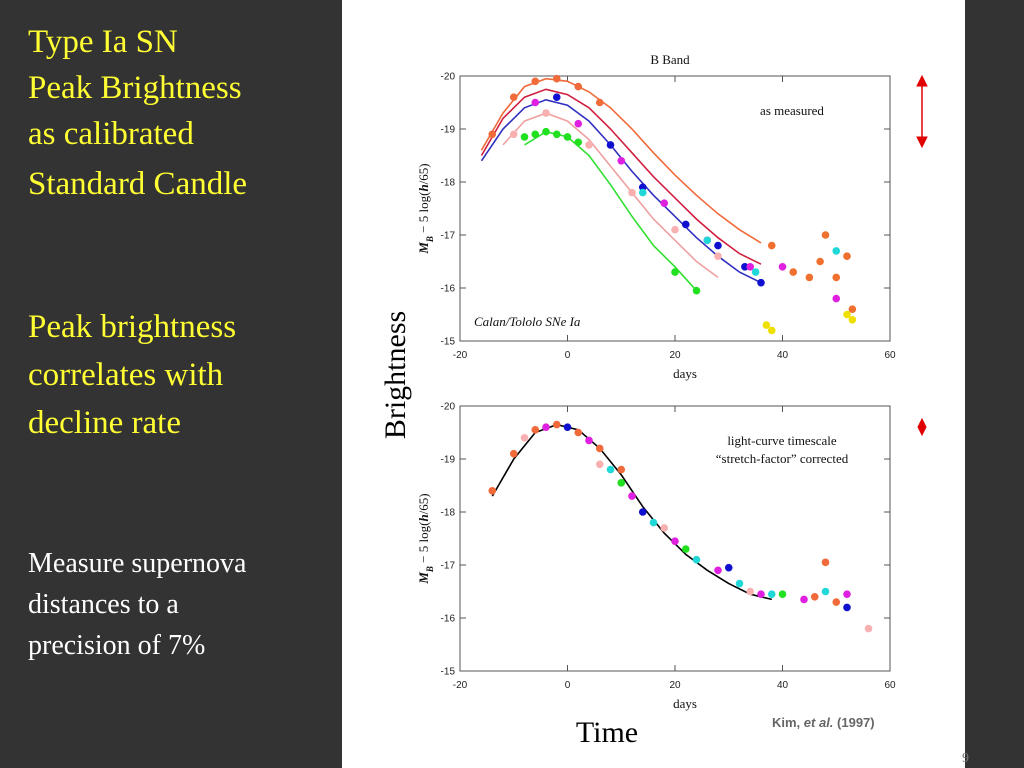 The width and height of the screenshot is (1024, 768). I want to click on annotation: “stretch-factor” corrected, so click(782, 458).